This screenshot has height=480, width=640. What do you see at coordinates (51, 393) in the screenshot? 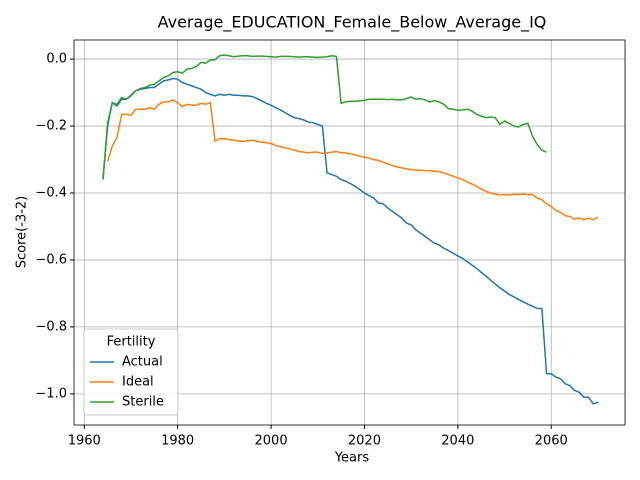
I see `y-tick-label: −1.0` at bounding box center [51, 393].